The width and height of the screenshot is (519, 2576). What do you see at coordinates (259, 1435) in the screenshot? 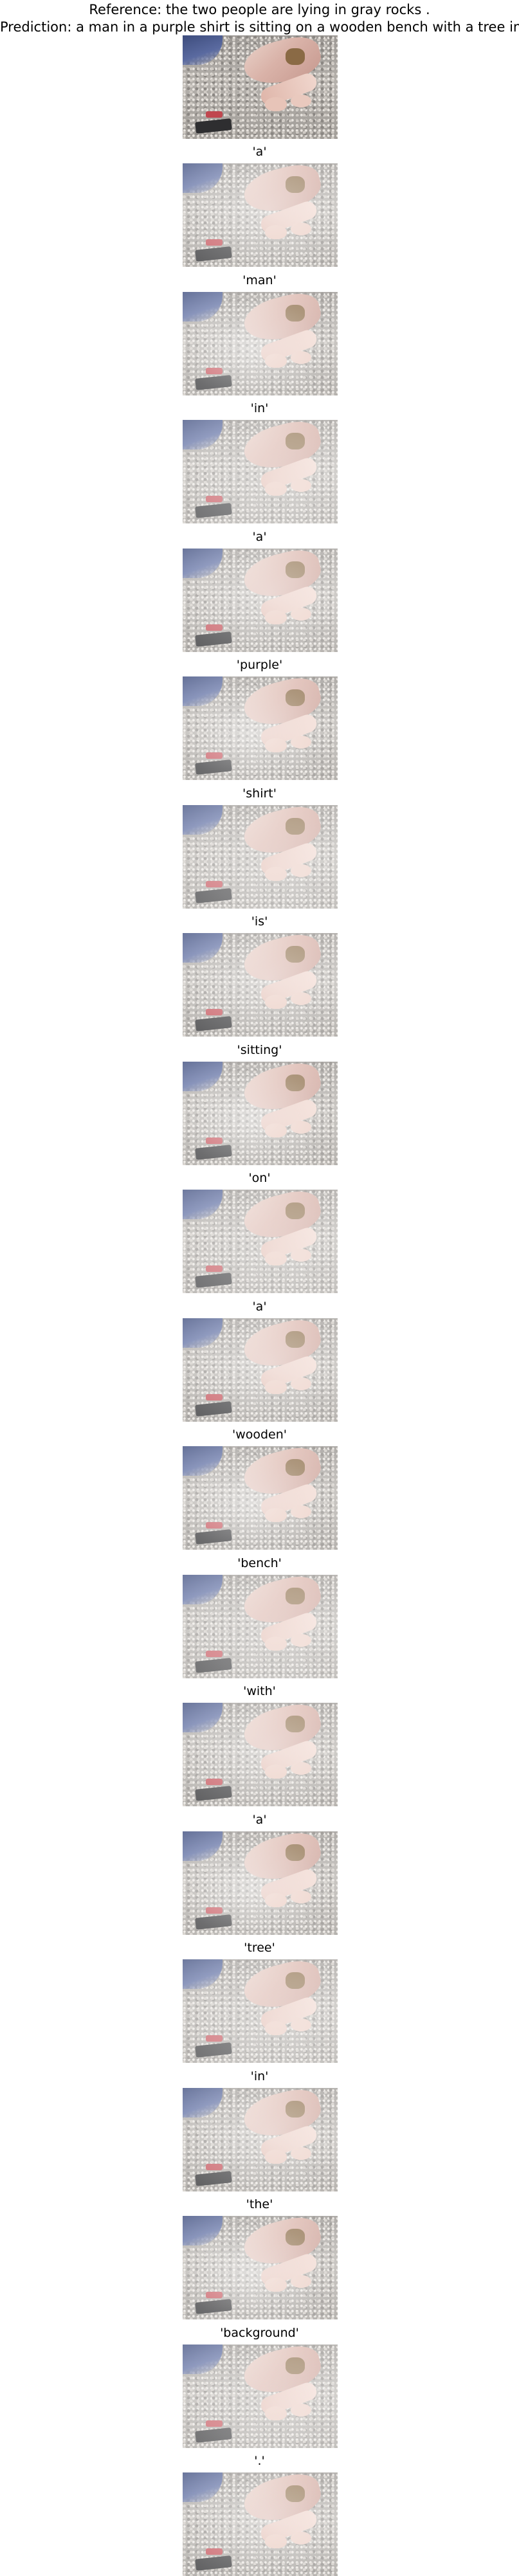
I see `token-label: 'wooden'` at bounding box center [259, 1435].